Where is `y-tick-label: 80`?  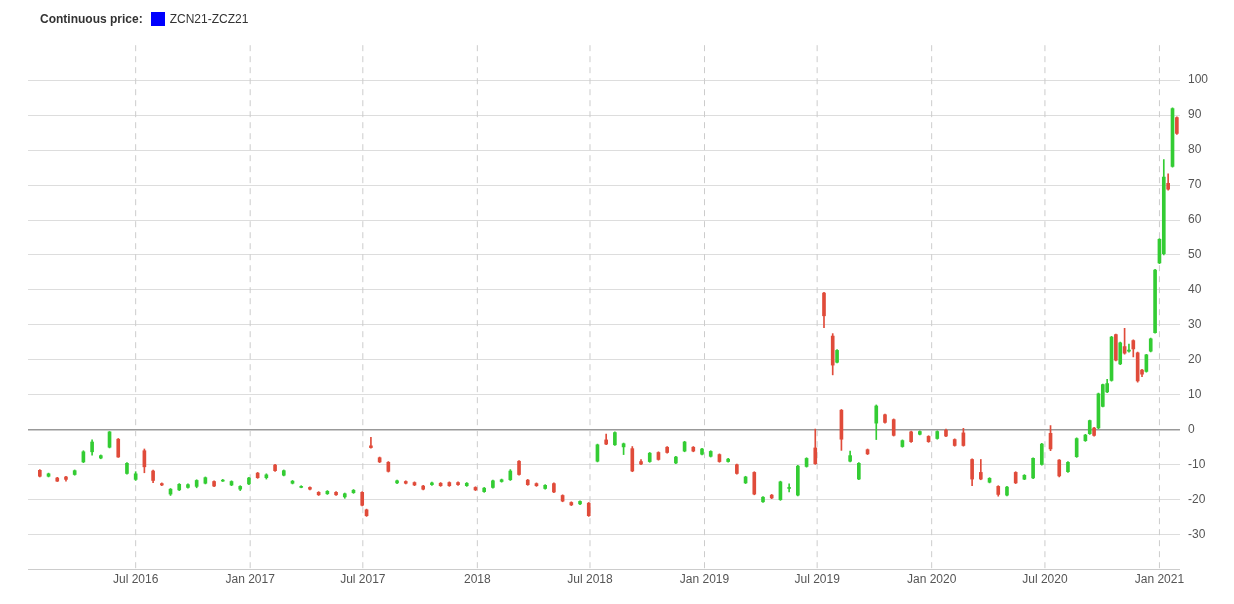 y-tick-label: 80 is located at coordinates (1194, 149).